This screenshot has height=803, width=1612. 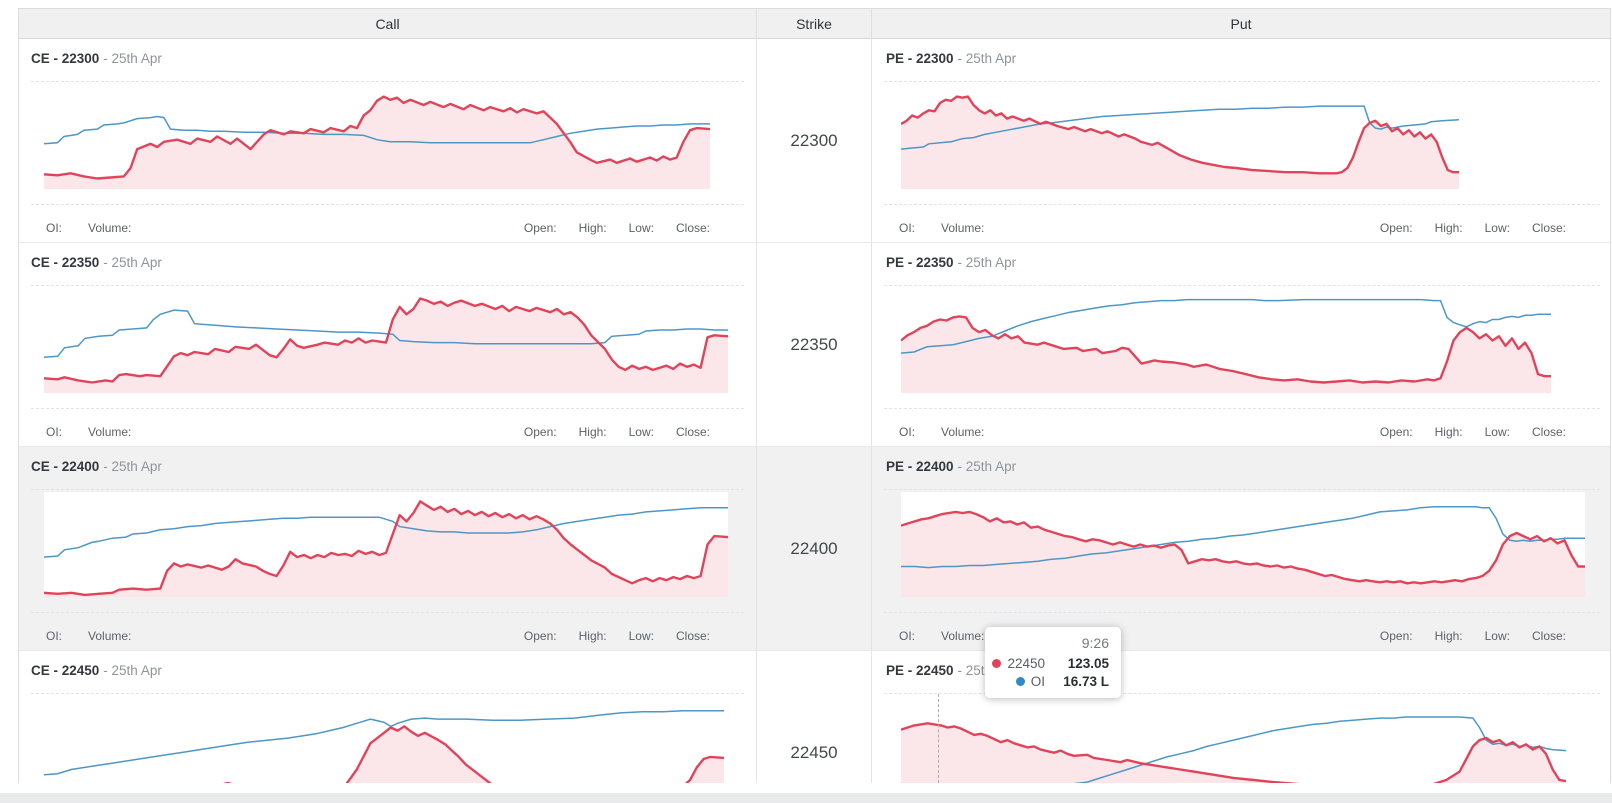 What do you see at coordinates (1053, 662) in the screenshot?
I see `chart-tooltip: 9:26 22450 123.05 OI 16.73 L` at bounding box center [1053, 662].